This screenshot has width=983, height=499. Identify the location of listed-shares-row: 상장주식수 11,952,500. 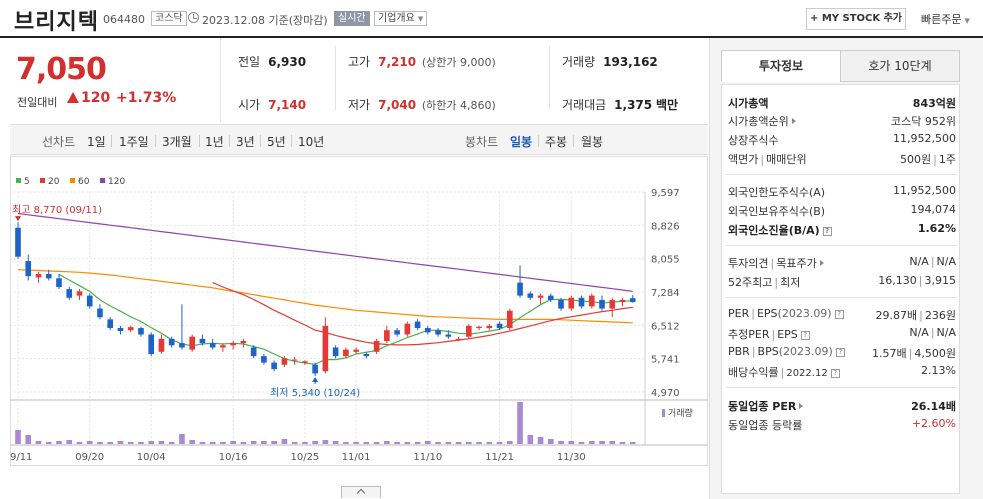
(842, 140).